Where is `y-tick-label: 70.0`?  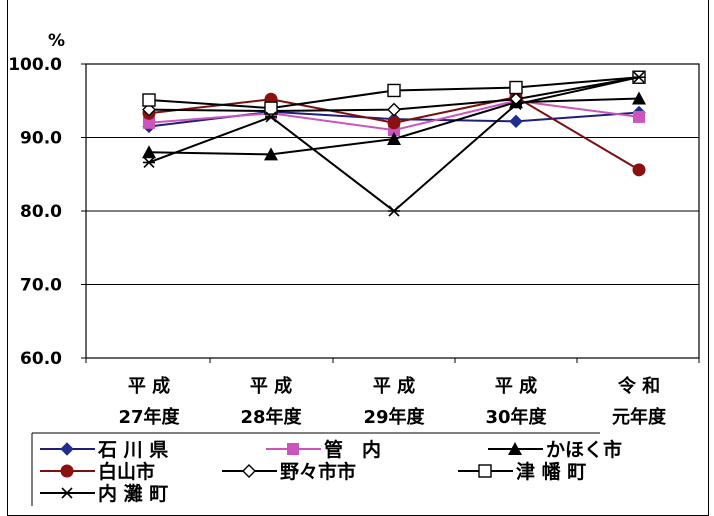 y-tick-label: 70.0 is located at coordinates (41, 286).